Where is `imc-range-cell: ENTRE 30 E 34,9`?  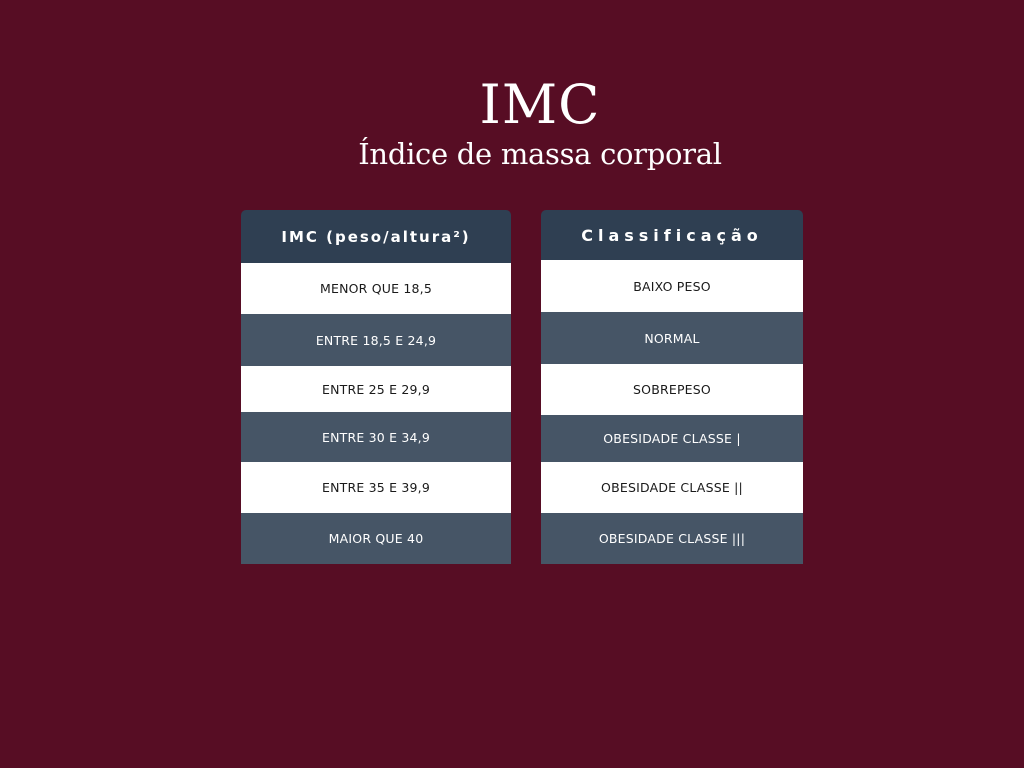
imc-range-cell: ENTRE 30 E 34,9 is located at coordinates (376, 437).